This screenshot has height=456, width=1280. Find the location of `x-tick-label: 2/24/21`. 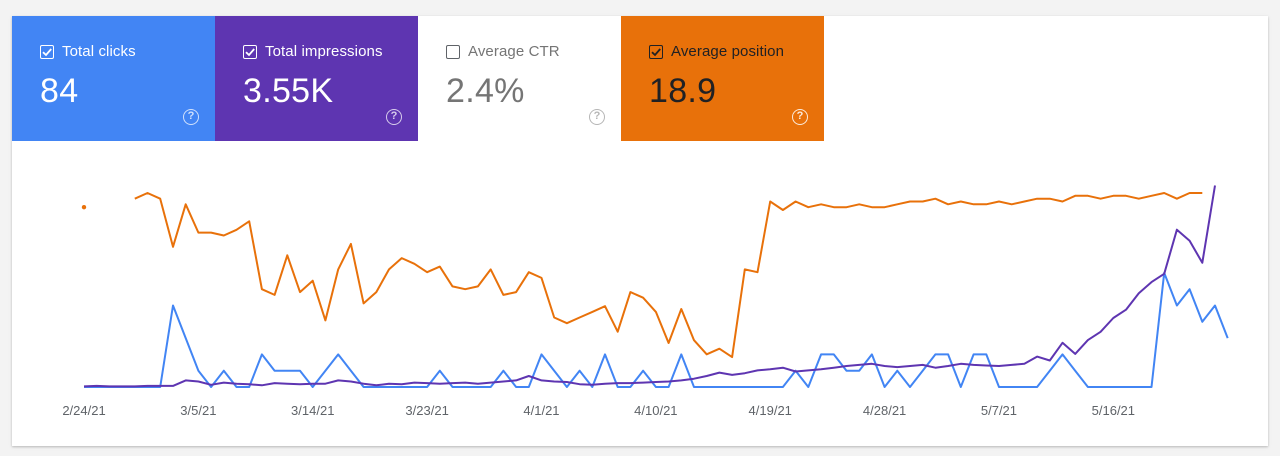

x-tick-label: 2/24/21 is located at coordinates (83, 410).